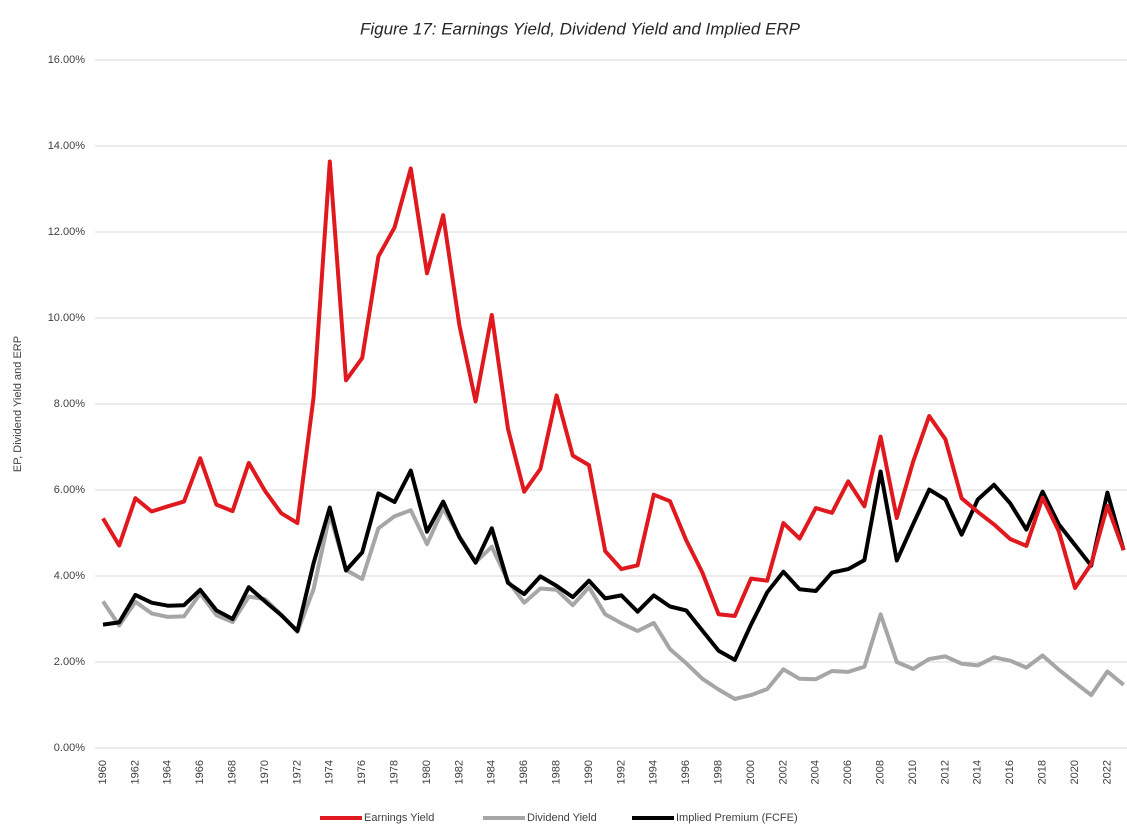  Describe the element at coordinates (69, 748) in the screenshot. I see `y-tick-label: 0.00%` at that location.